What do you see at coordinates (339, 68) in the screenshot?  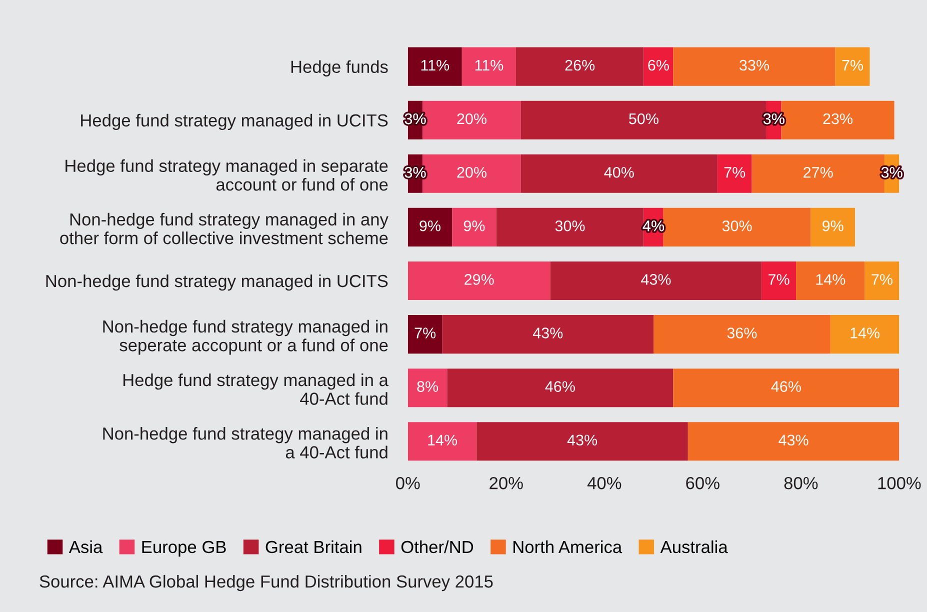 I see `y-tick-label: Hedge funds` at bounding box center [339, 68].